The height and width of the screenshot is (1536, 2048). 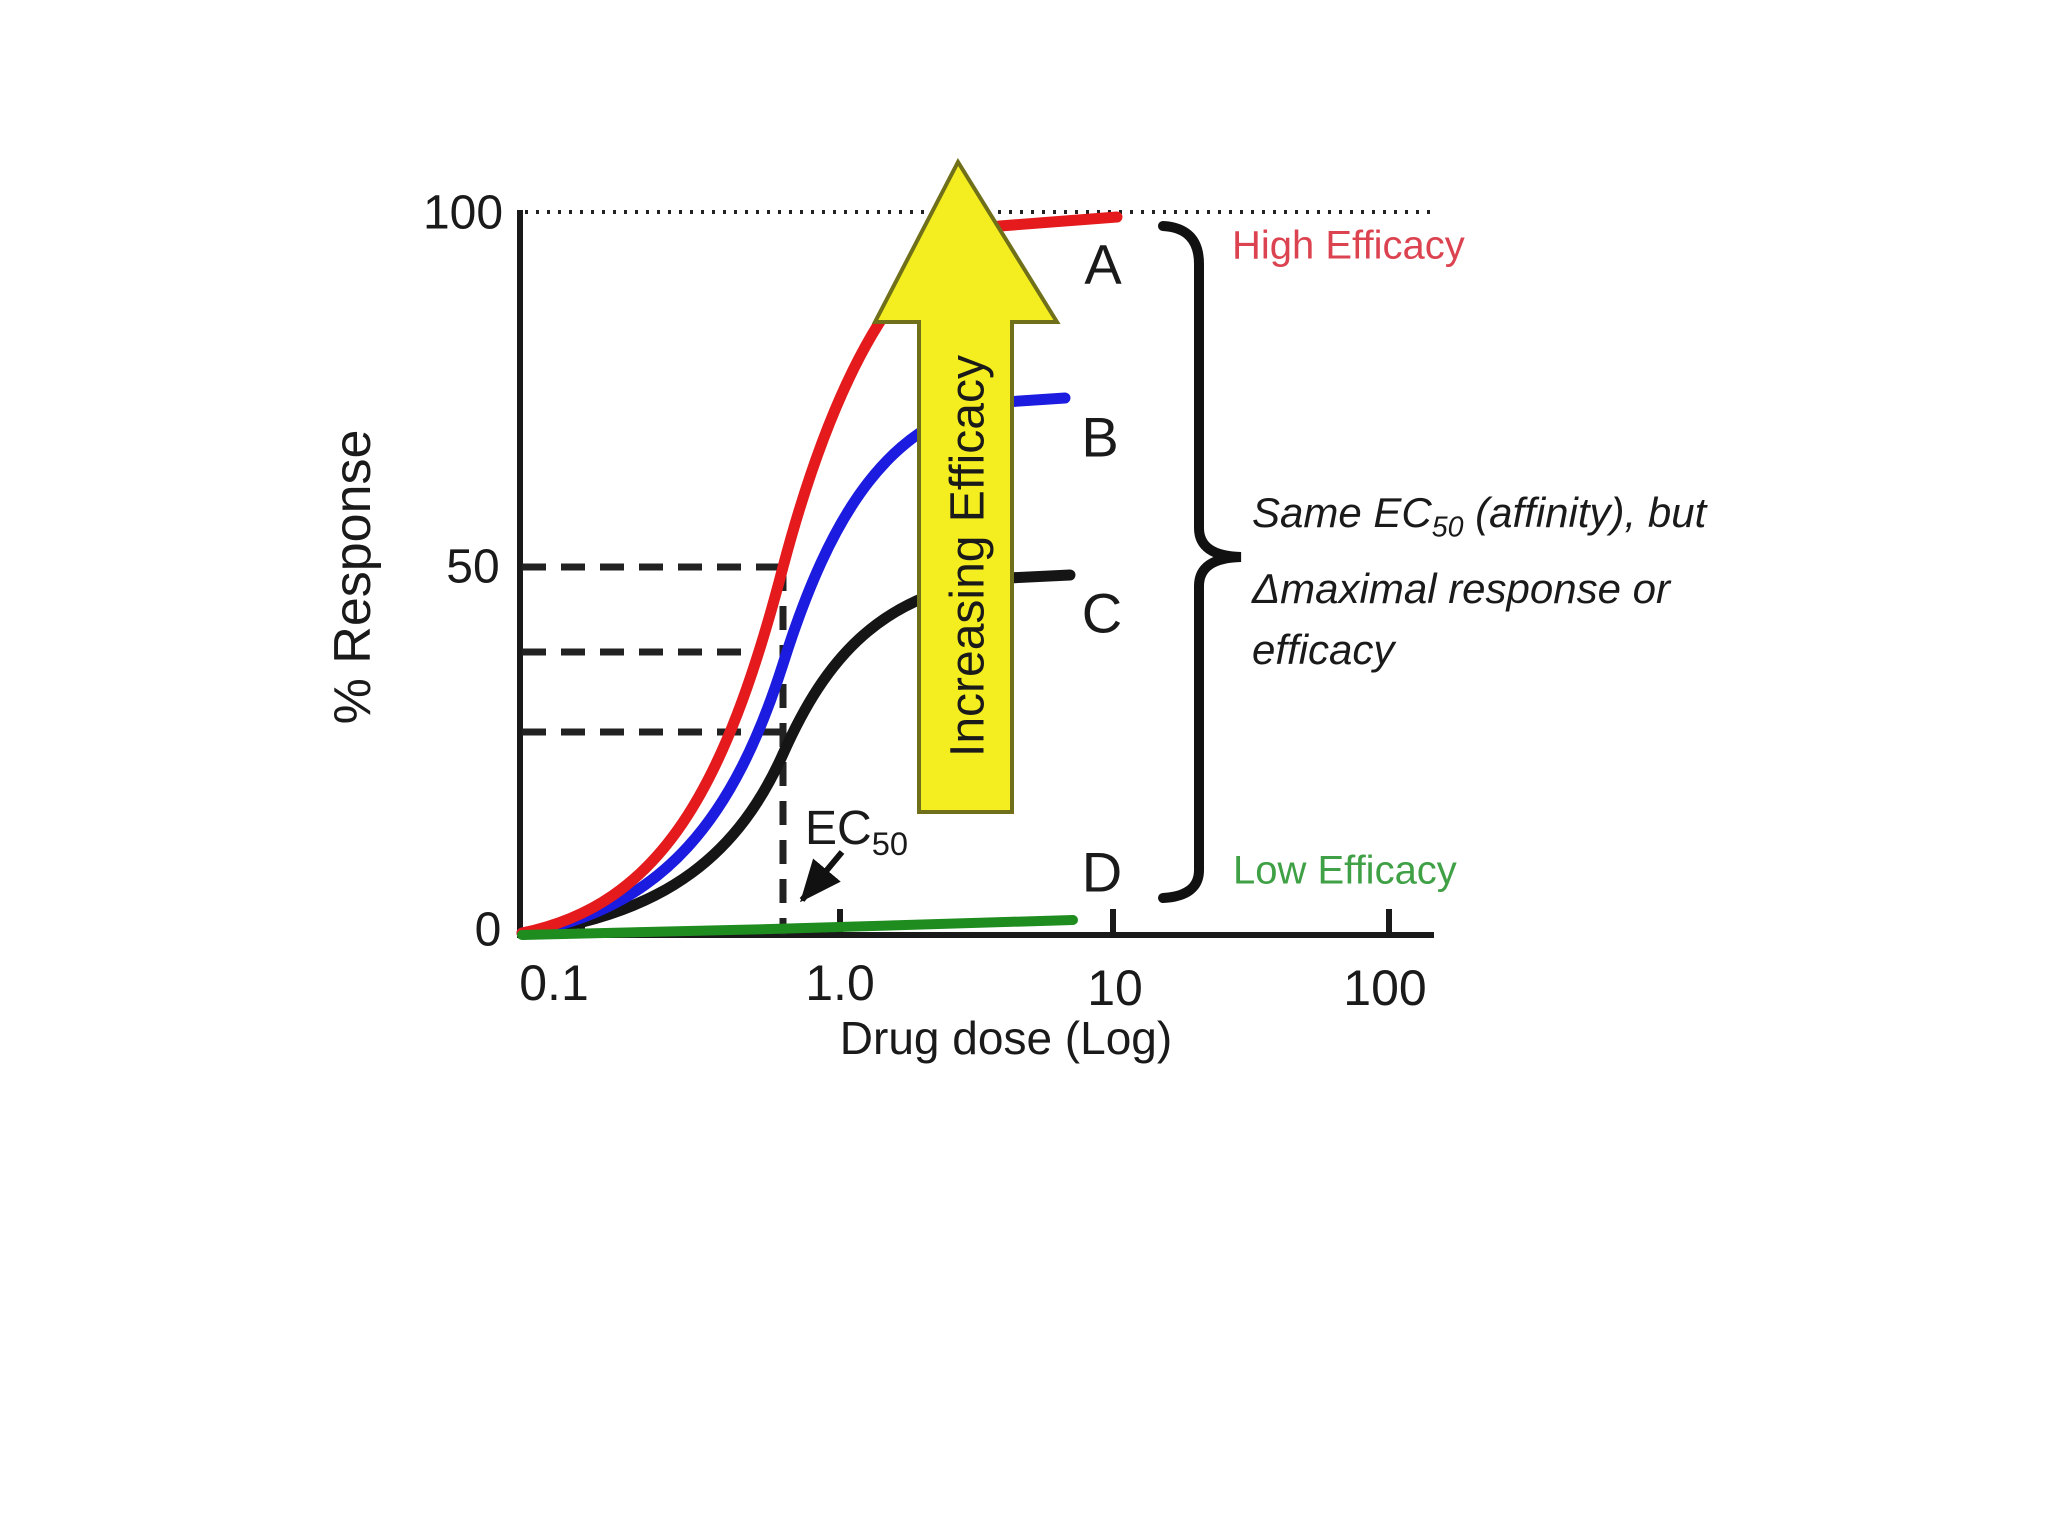 I want to click on y-axis-title: % Response, so click(x=353, y=577).